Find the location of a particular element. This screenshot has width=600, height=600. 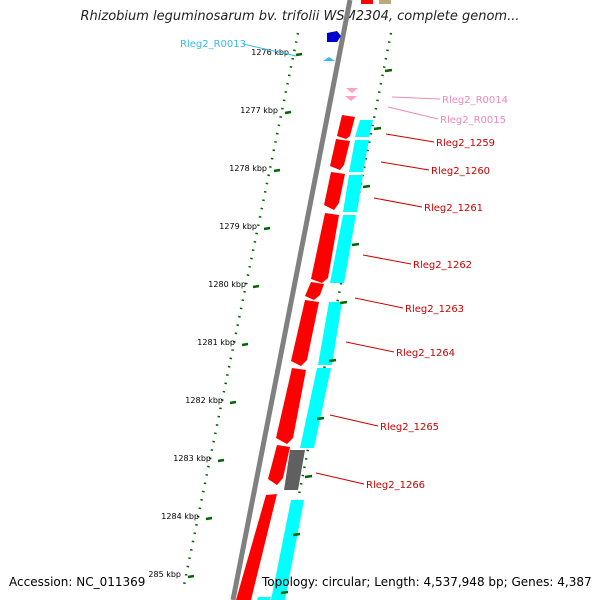

rrna-feature-r0015 is located at coordinates (351, 98).